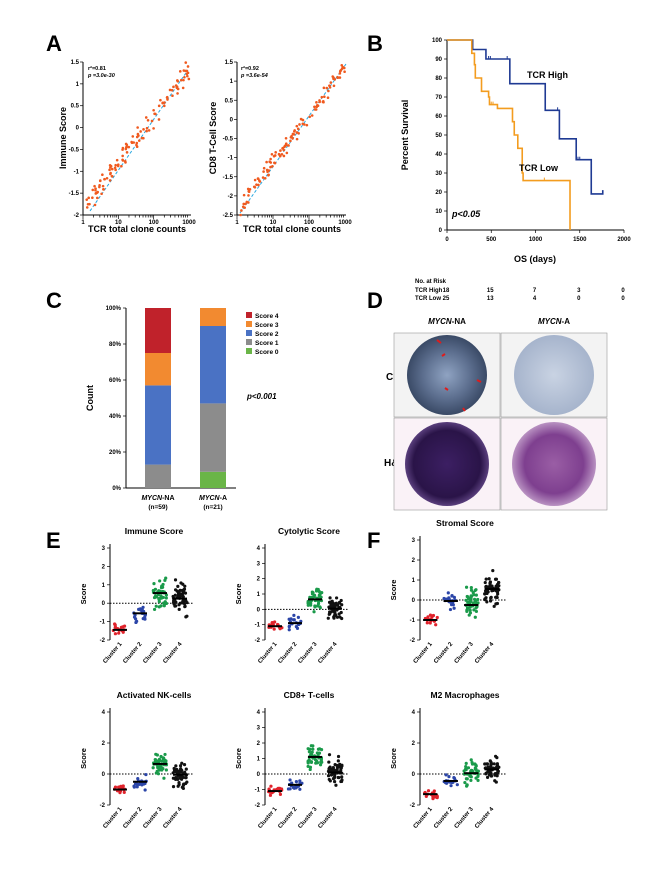 This screenshot has width=672, height=881. I want to click on risk-count: 13, so click(490, 299).